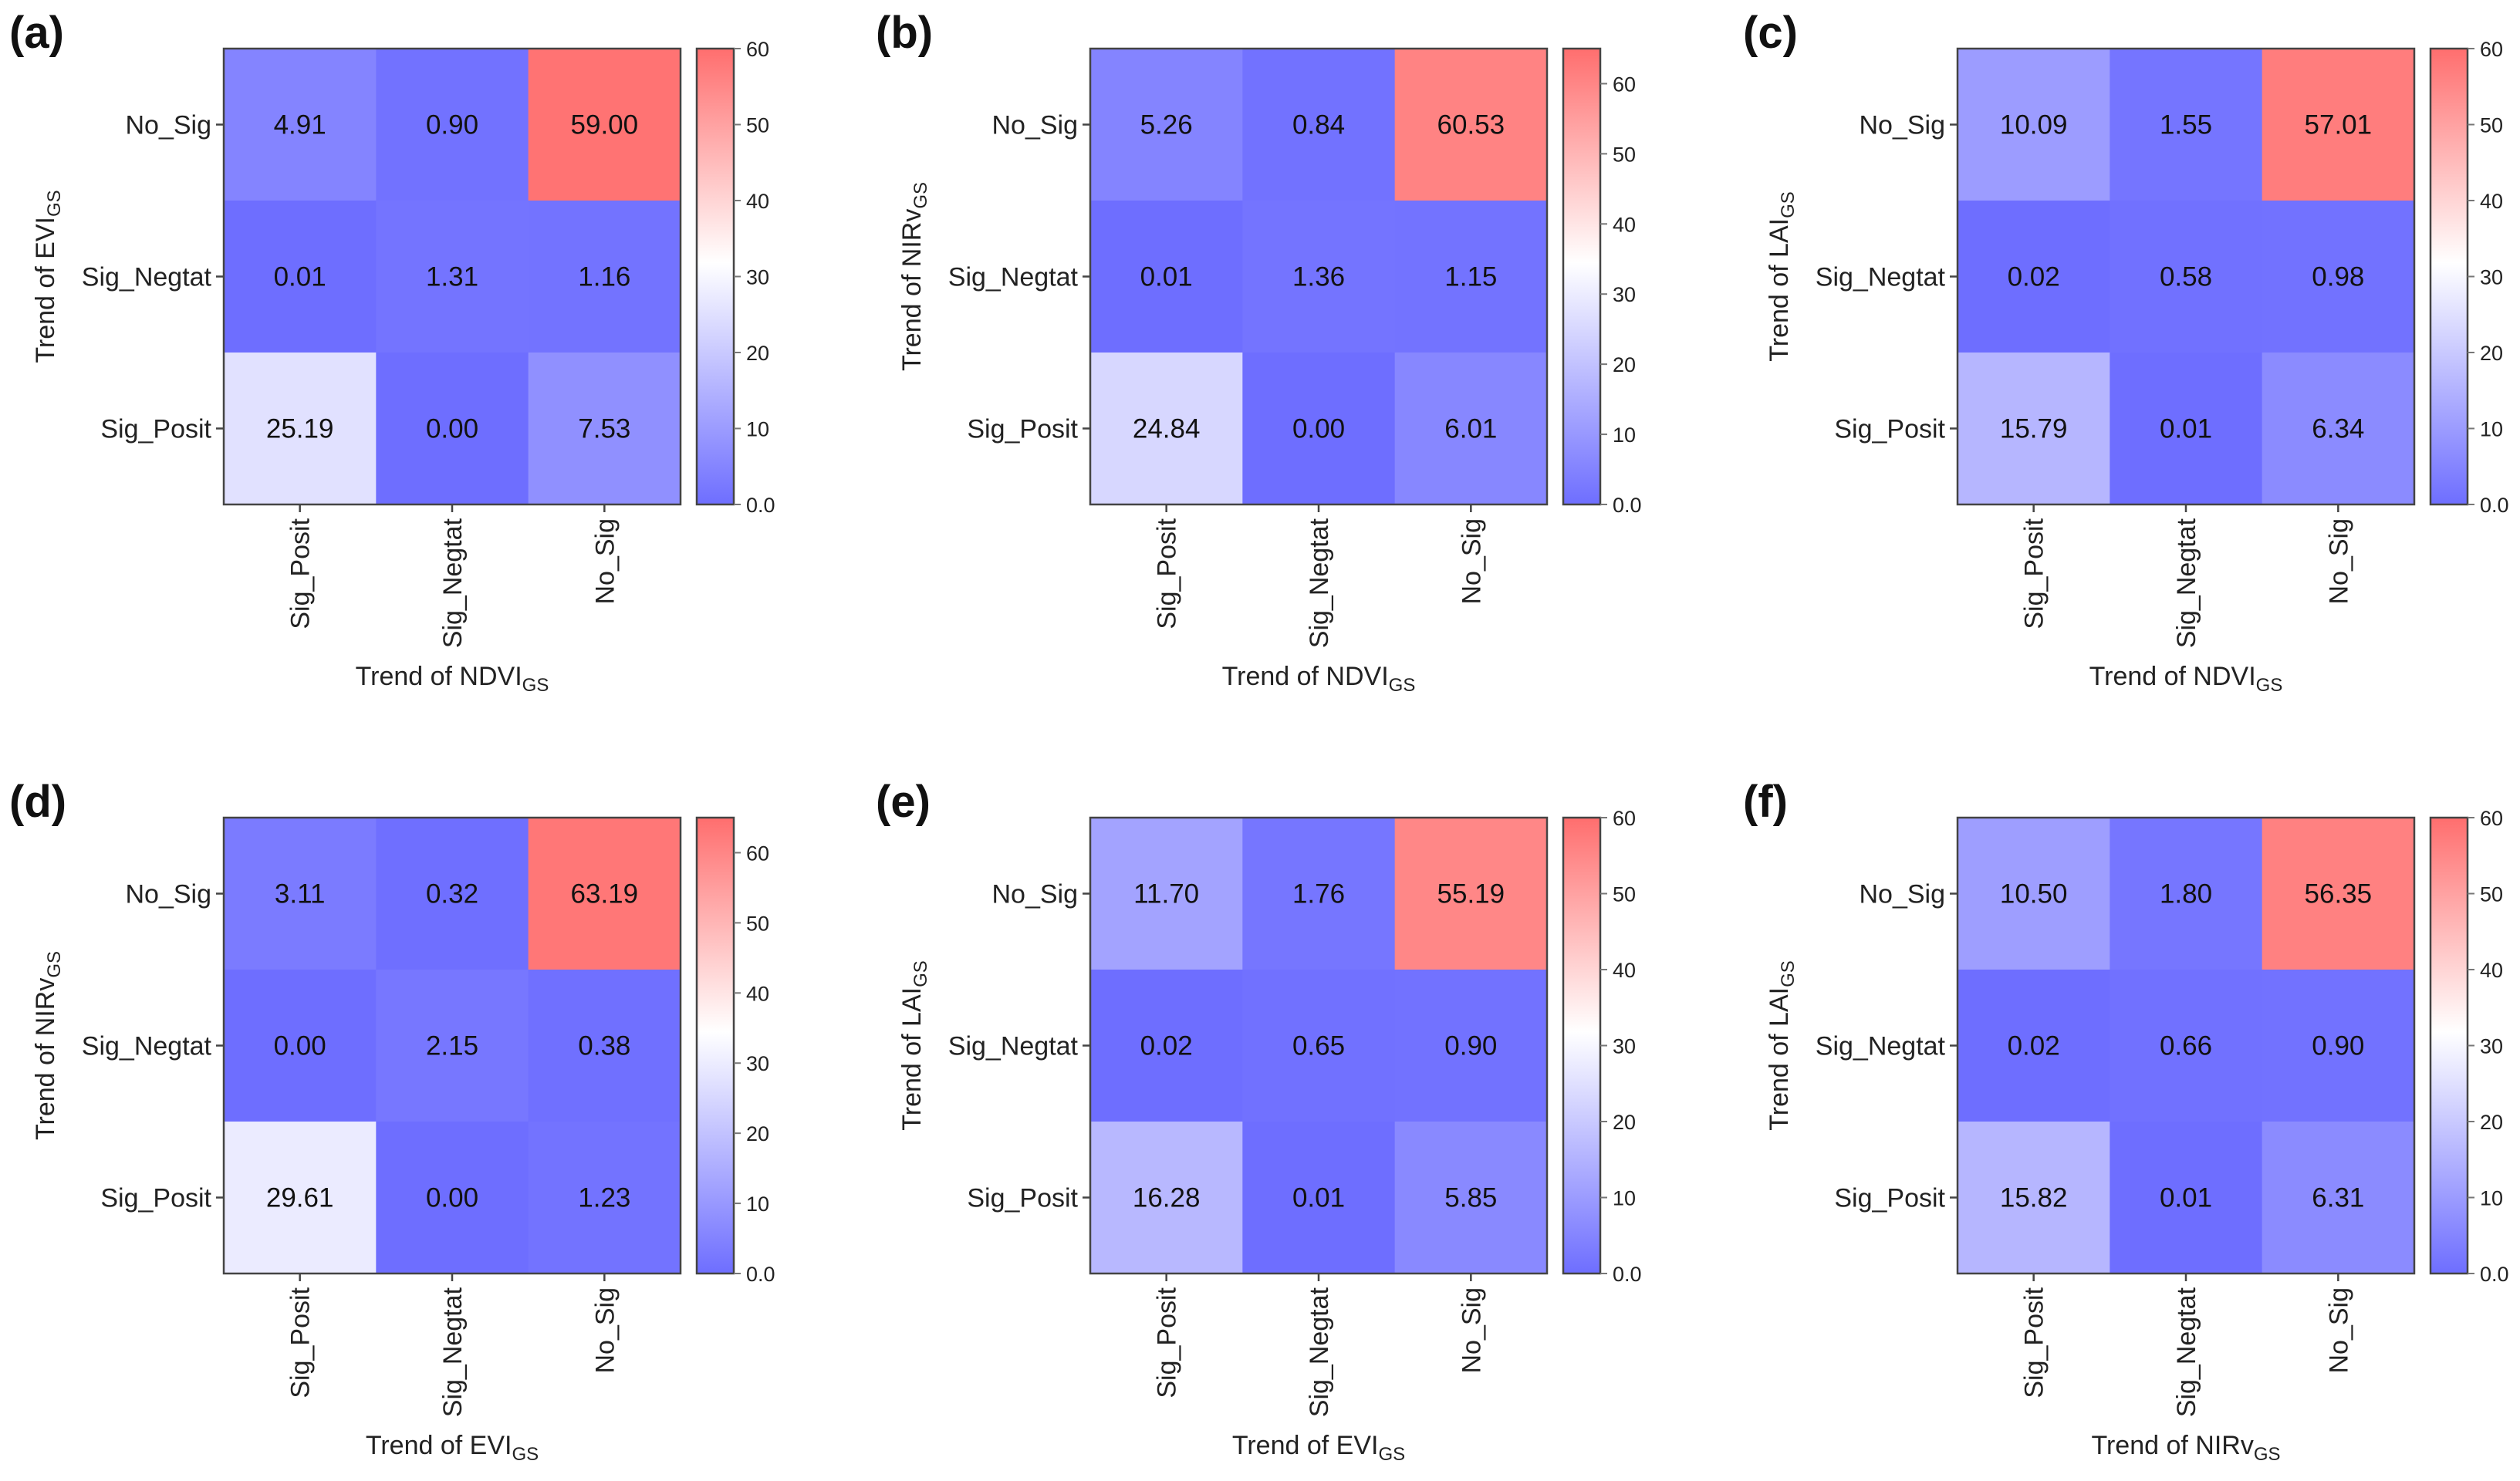 This screenshot has width=2520, height=1481. I want to click on cell-value: 11.70, so click(1166, 894).